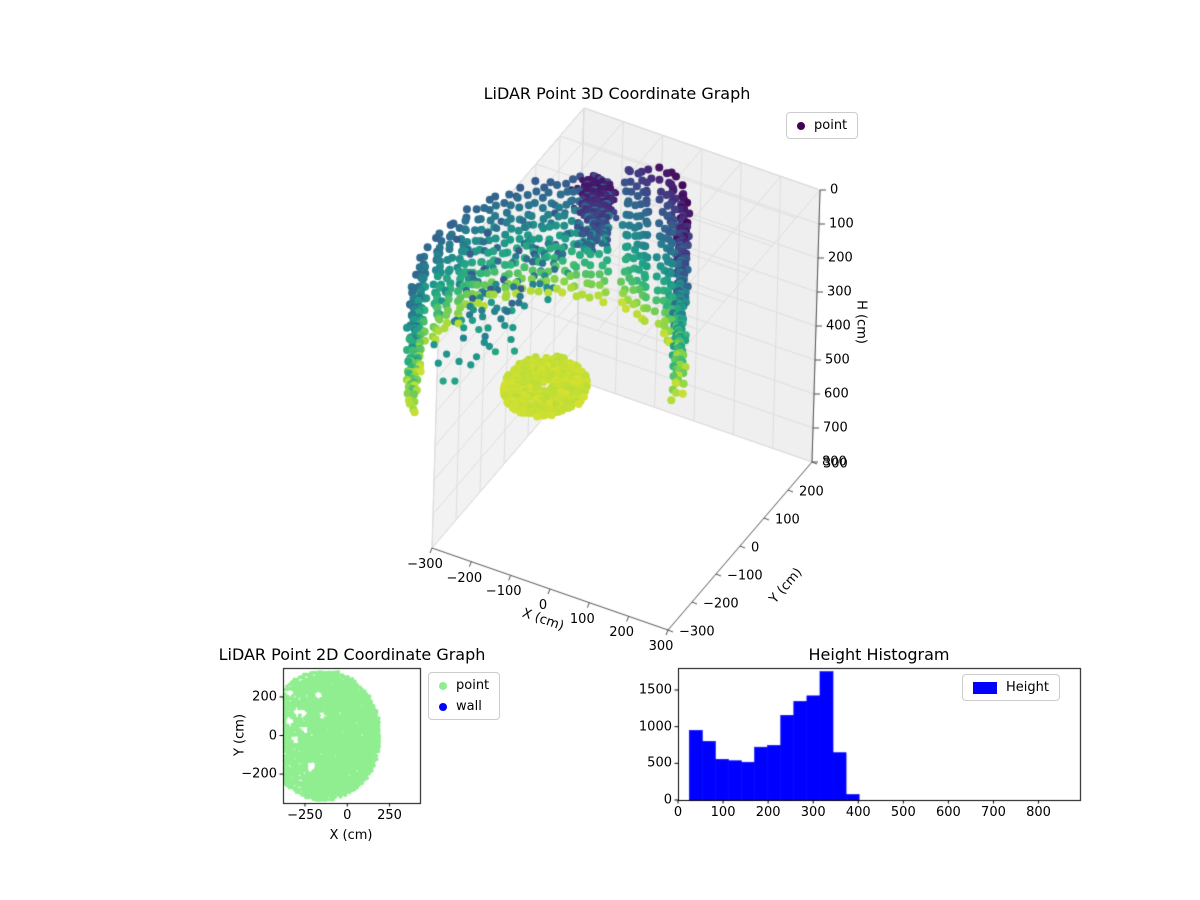 This screenshot has width=1200, height=900. Describe the element at coordinates (425, 564) in the screenshot. I see `x-tick-label-3d: −300` at that location.